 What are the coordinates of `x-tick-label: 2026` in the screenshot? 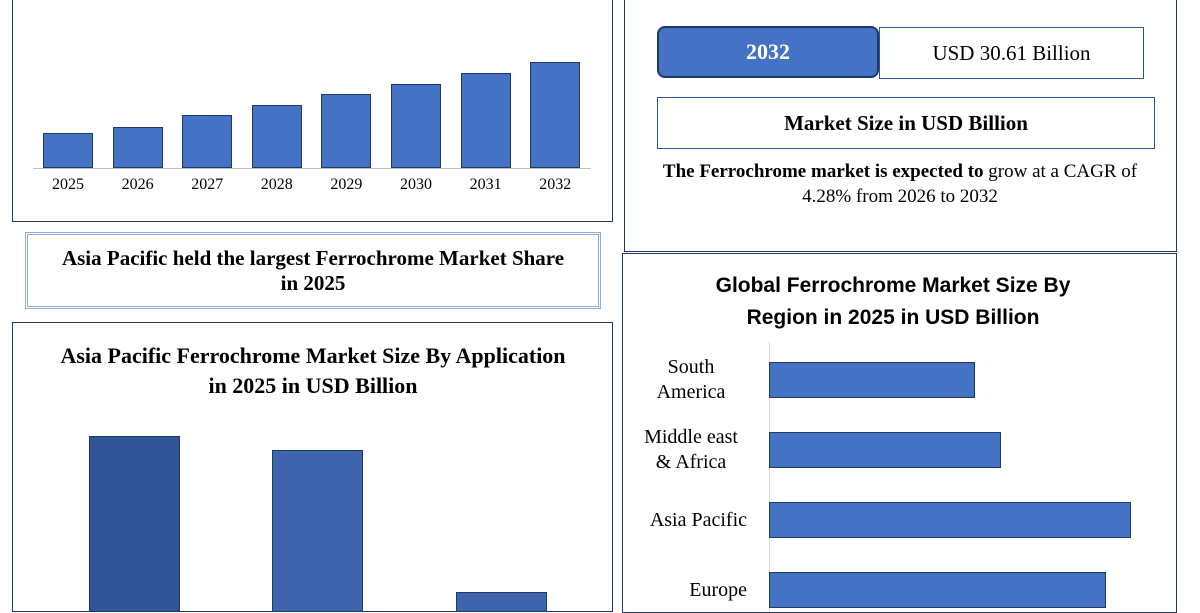 It's located at (137, 184).